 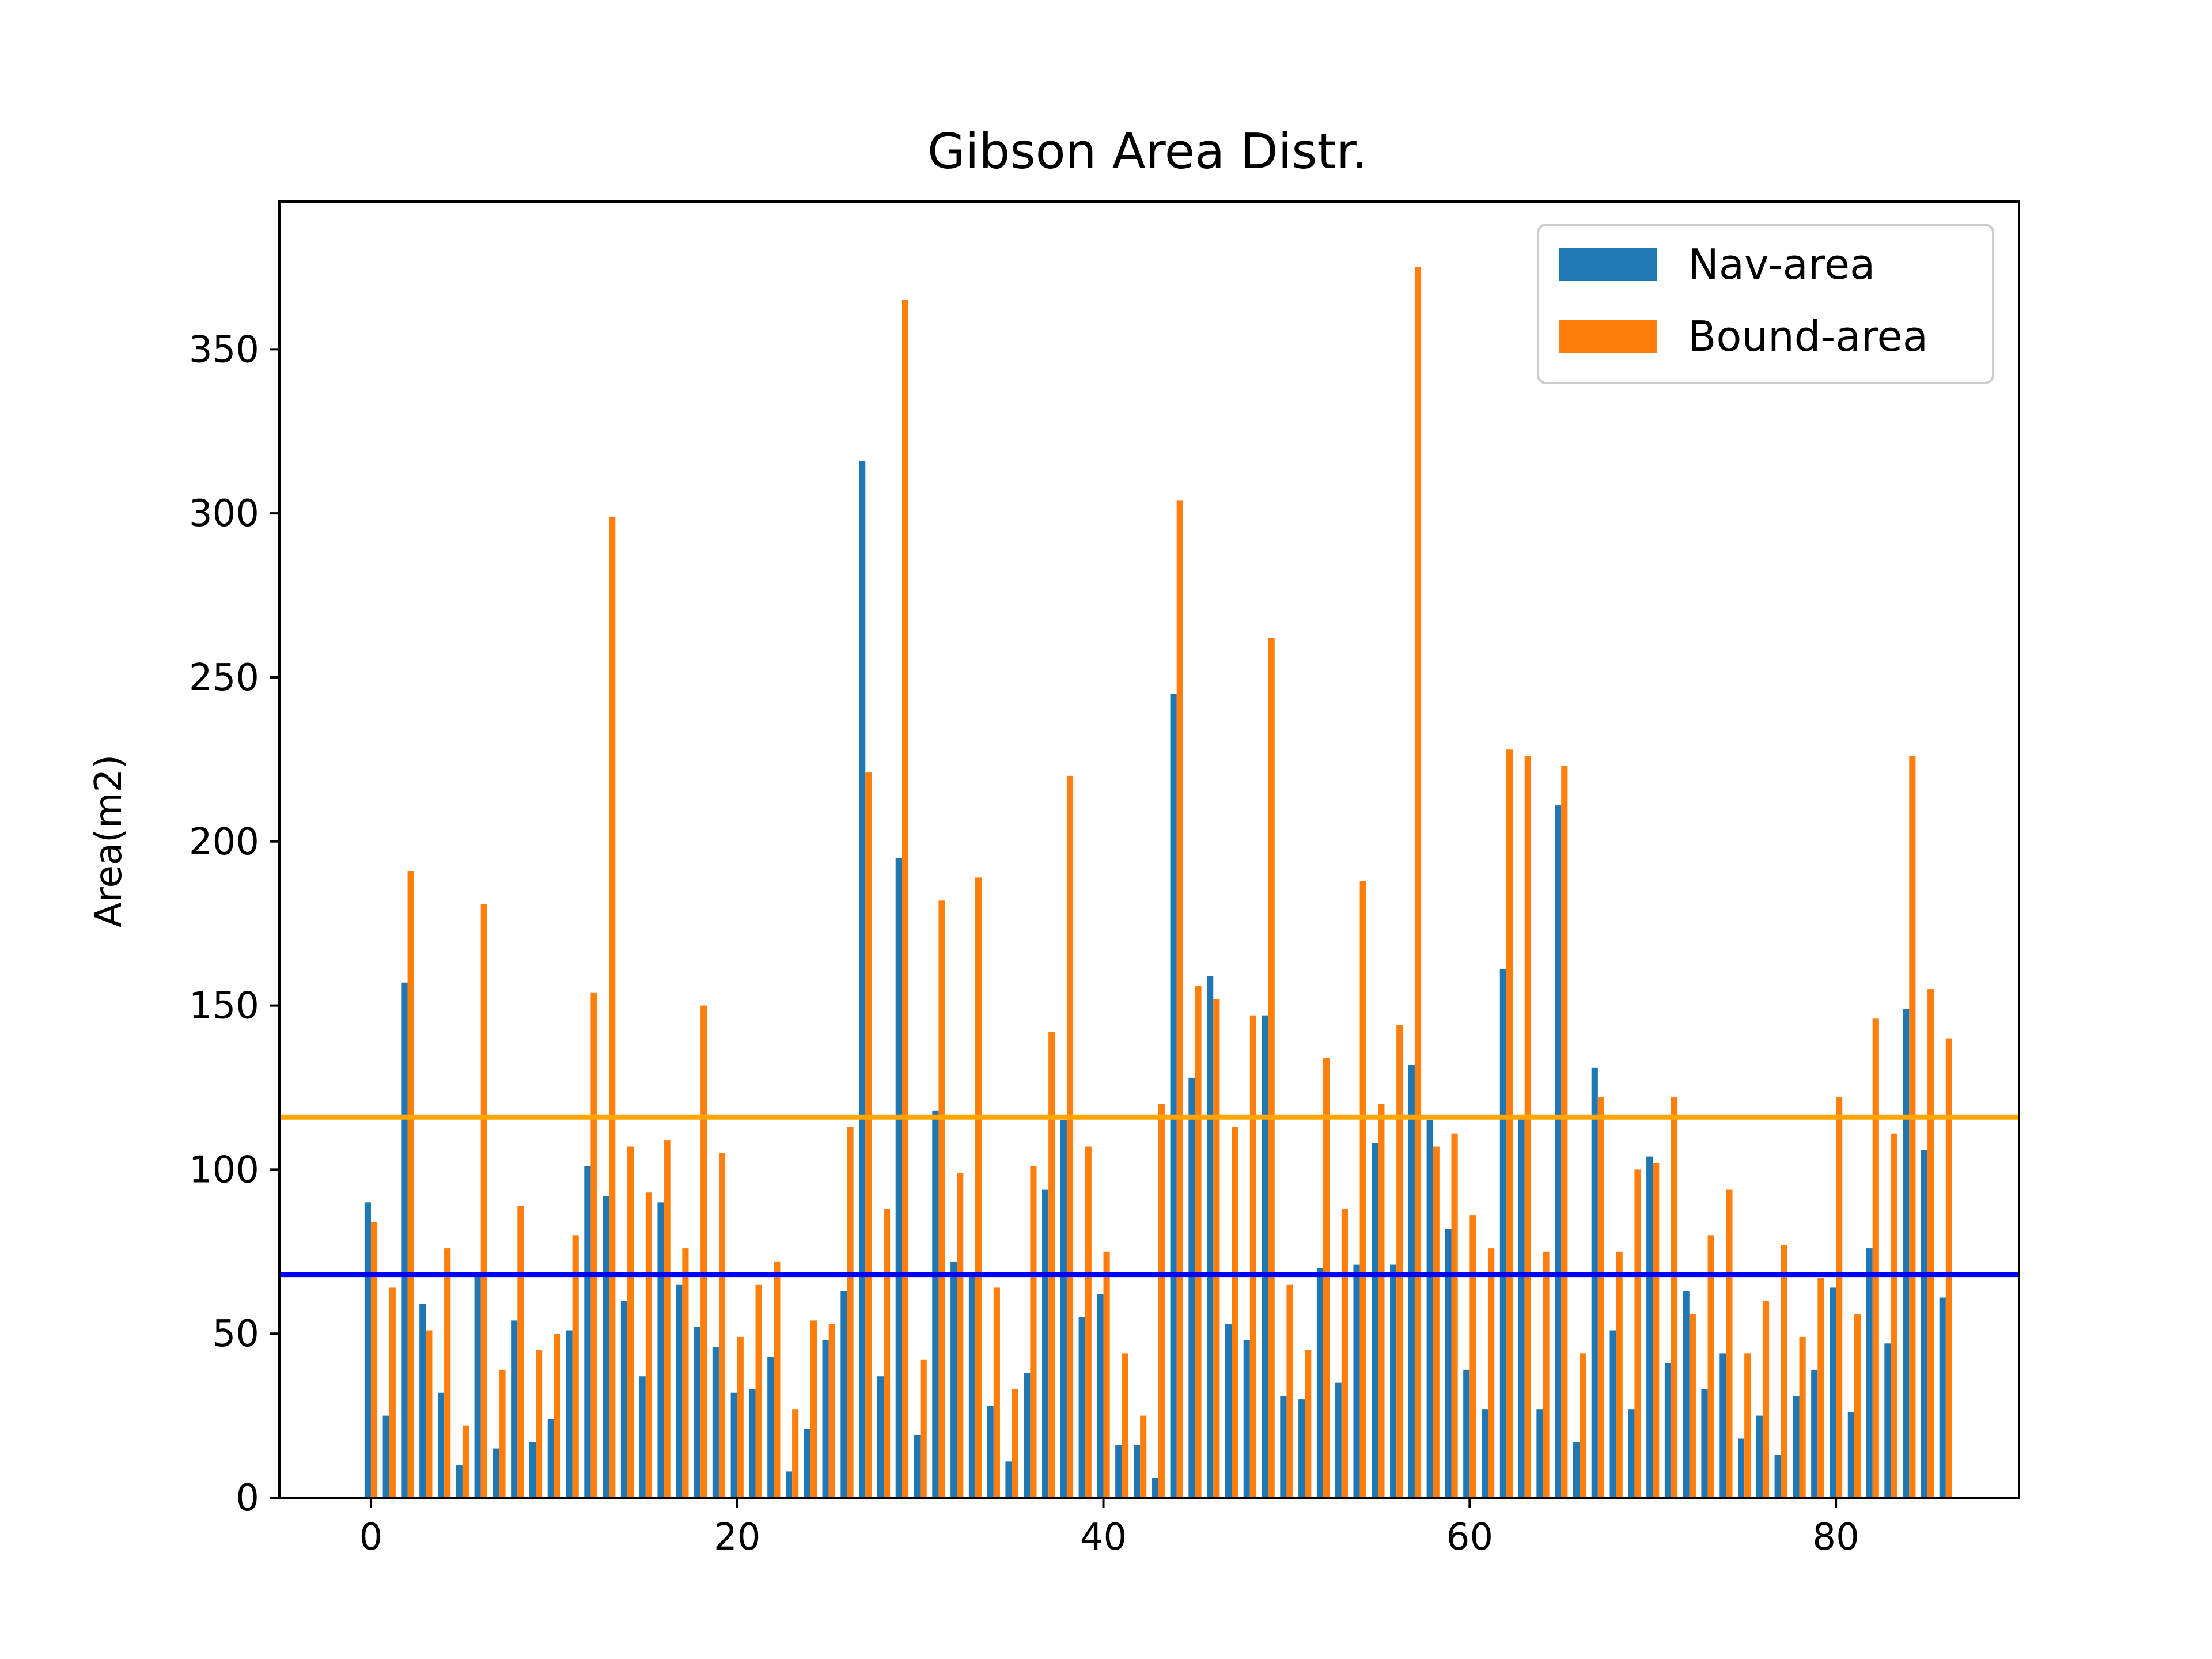 I want to click on y-tick-label-250: 250, so click(x=224, y=678).